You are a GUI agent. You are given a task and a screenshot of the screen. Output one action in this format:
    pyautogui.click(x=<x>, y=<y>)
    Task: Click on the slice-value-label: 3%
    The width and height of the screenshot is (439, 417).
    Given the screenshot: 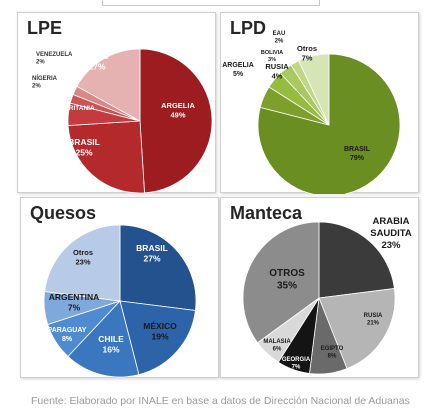 What is the action you would take?
    pyautogui.click(x=272, y=60)
    